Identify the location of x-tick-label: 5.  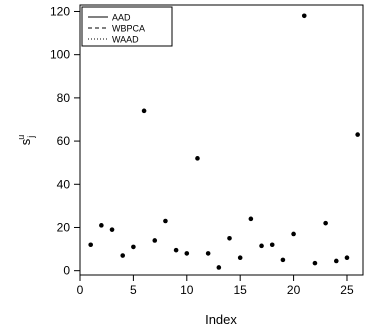
(133, 290).